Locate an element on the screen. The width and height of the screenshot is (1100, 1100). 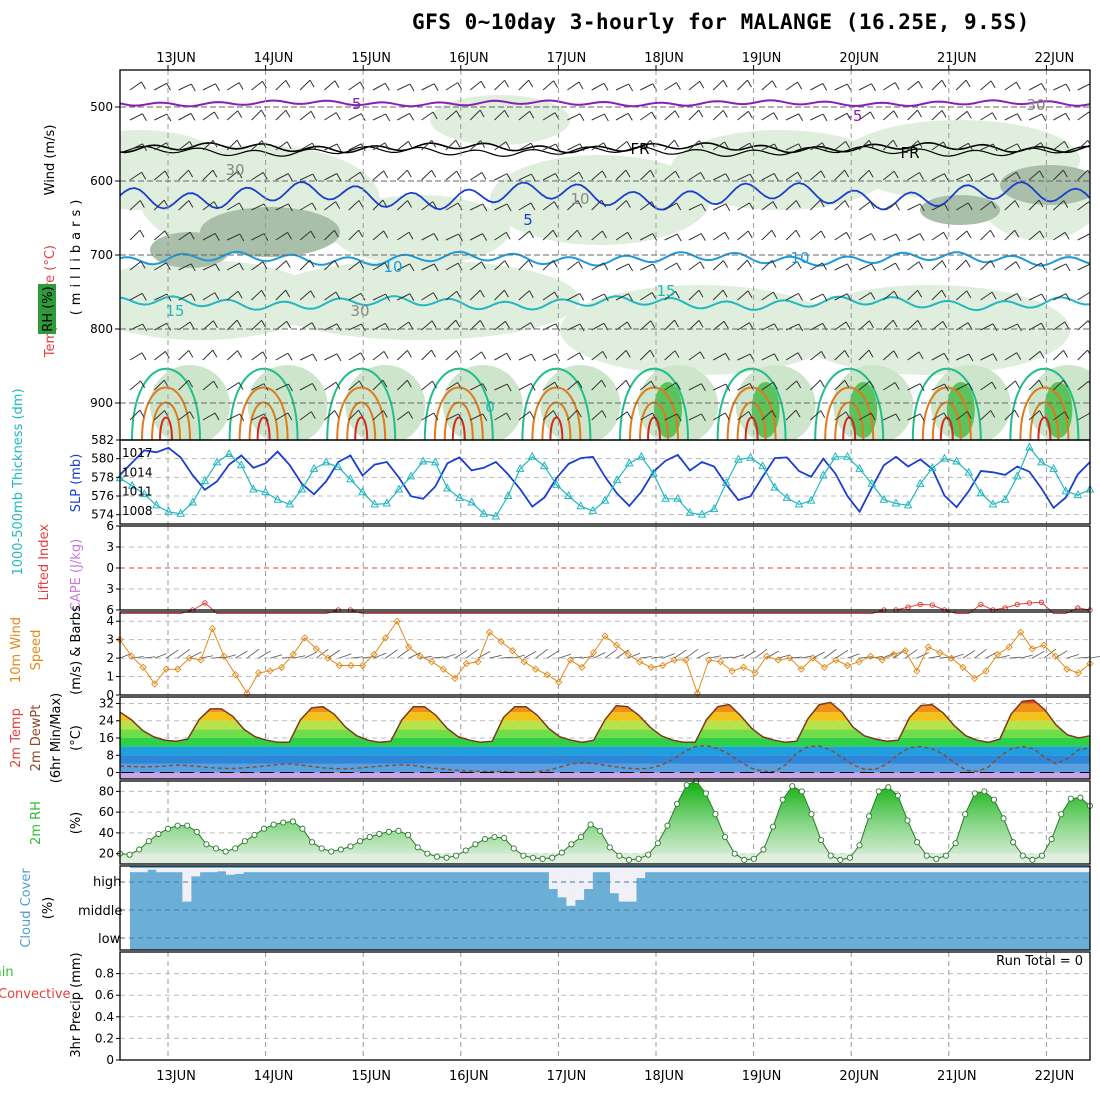
ytick-label: 60 is located at coordinates (106, 812).